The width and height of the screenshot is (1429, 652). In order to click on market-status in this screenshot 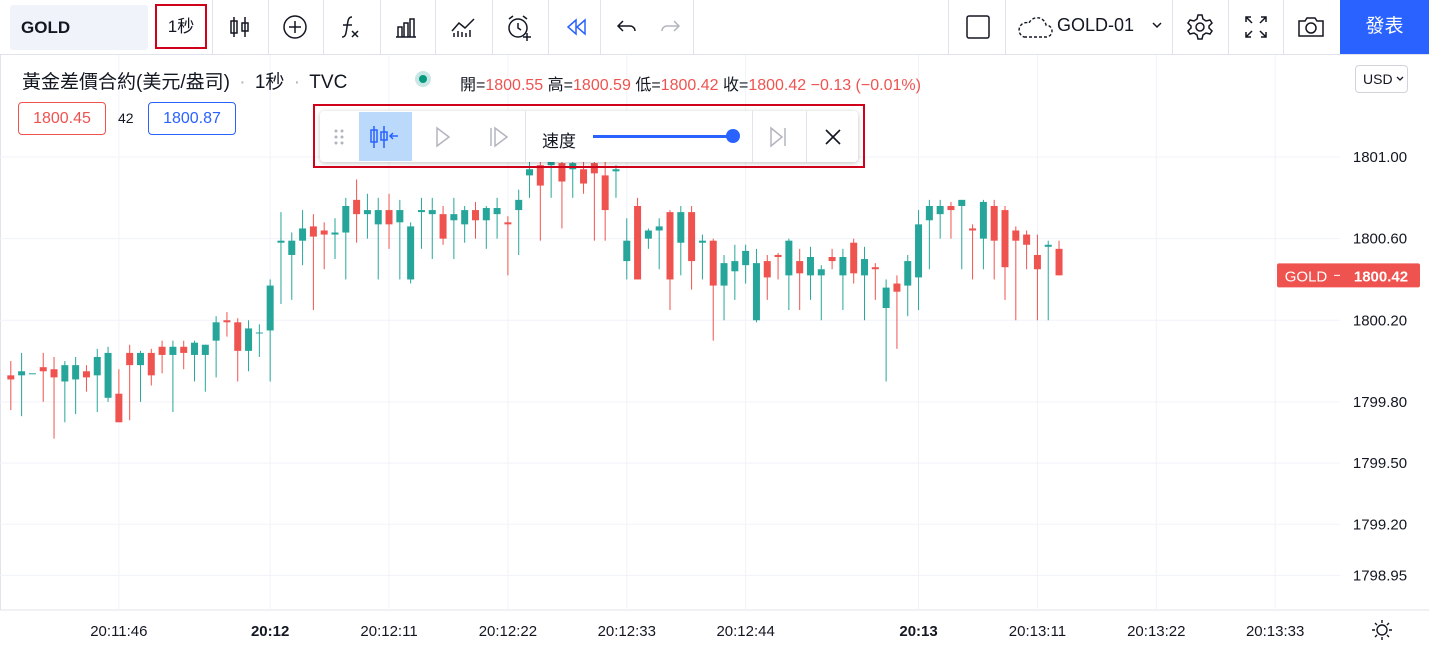, I will do `click(423, 79)`.